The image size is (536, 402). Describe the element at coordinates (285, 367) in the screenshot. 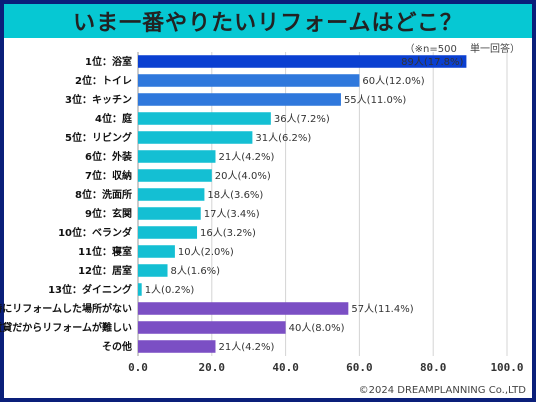

I see `x-tick-label: 40.0` at that location.